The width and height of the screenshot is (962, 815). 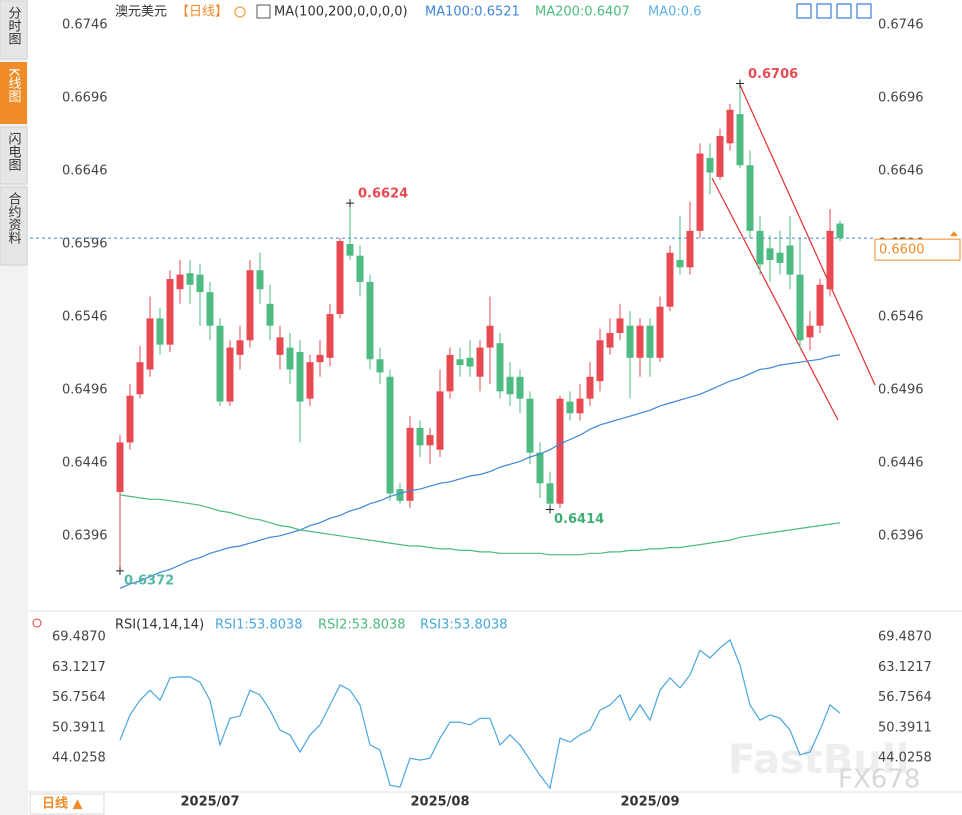 What do you see at coordinates (149, 580) in the screenshot?
I see `extreme-label: 0.6372` at bounding box center [149, 580].